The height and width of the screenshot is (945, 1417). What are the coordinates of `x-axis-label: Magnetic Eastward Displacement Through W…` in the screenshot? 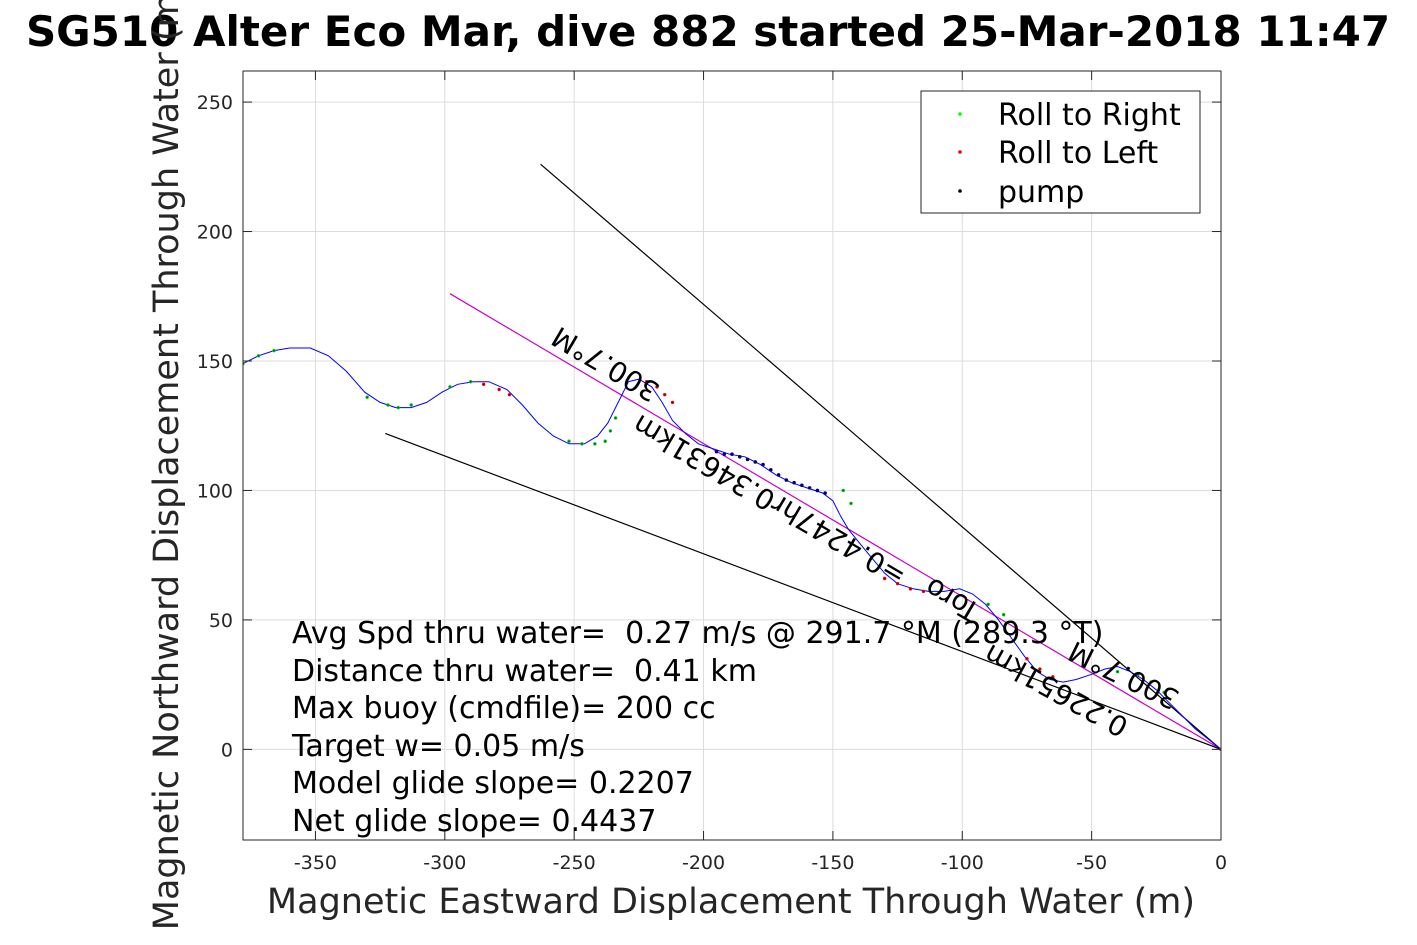 It's located at (731, 902).